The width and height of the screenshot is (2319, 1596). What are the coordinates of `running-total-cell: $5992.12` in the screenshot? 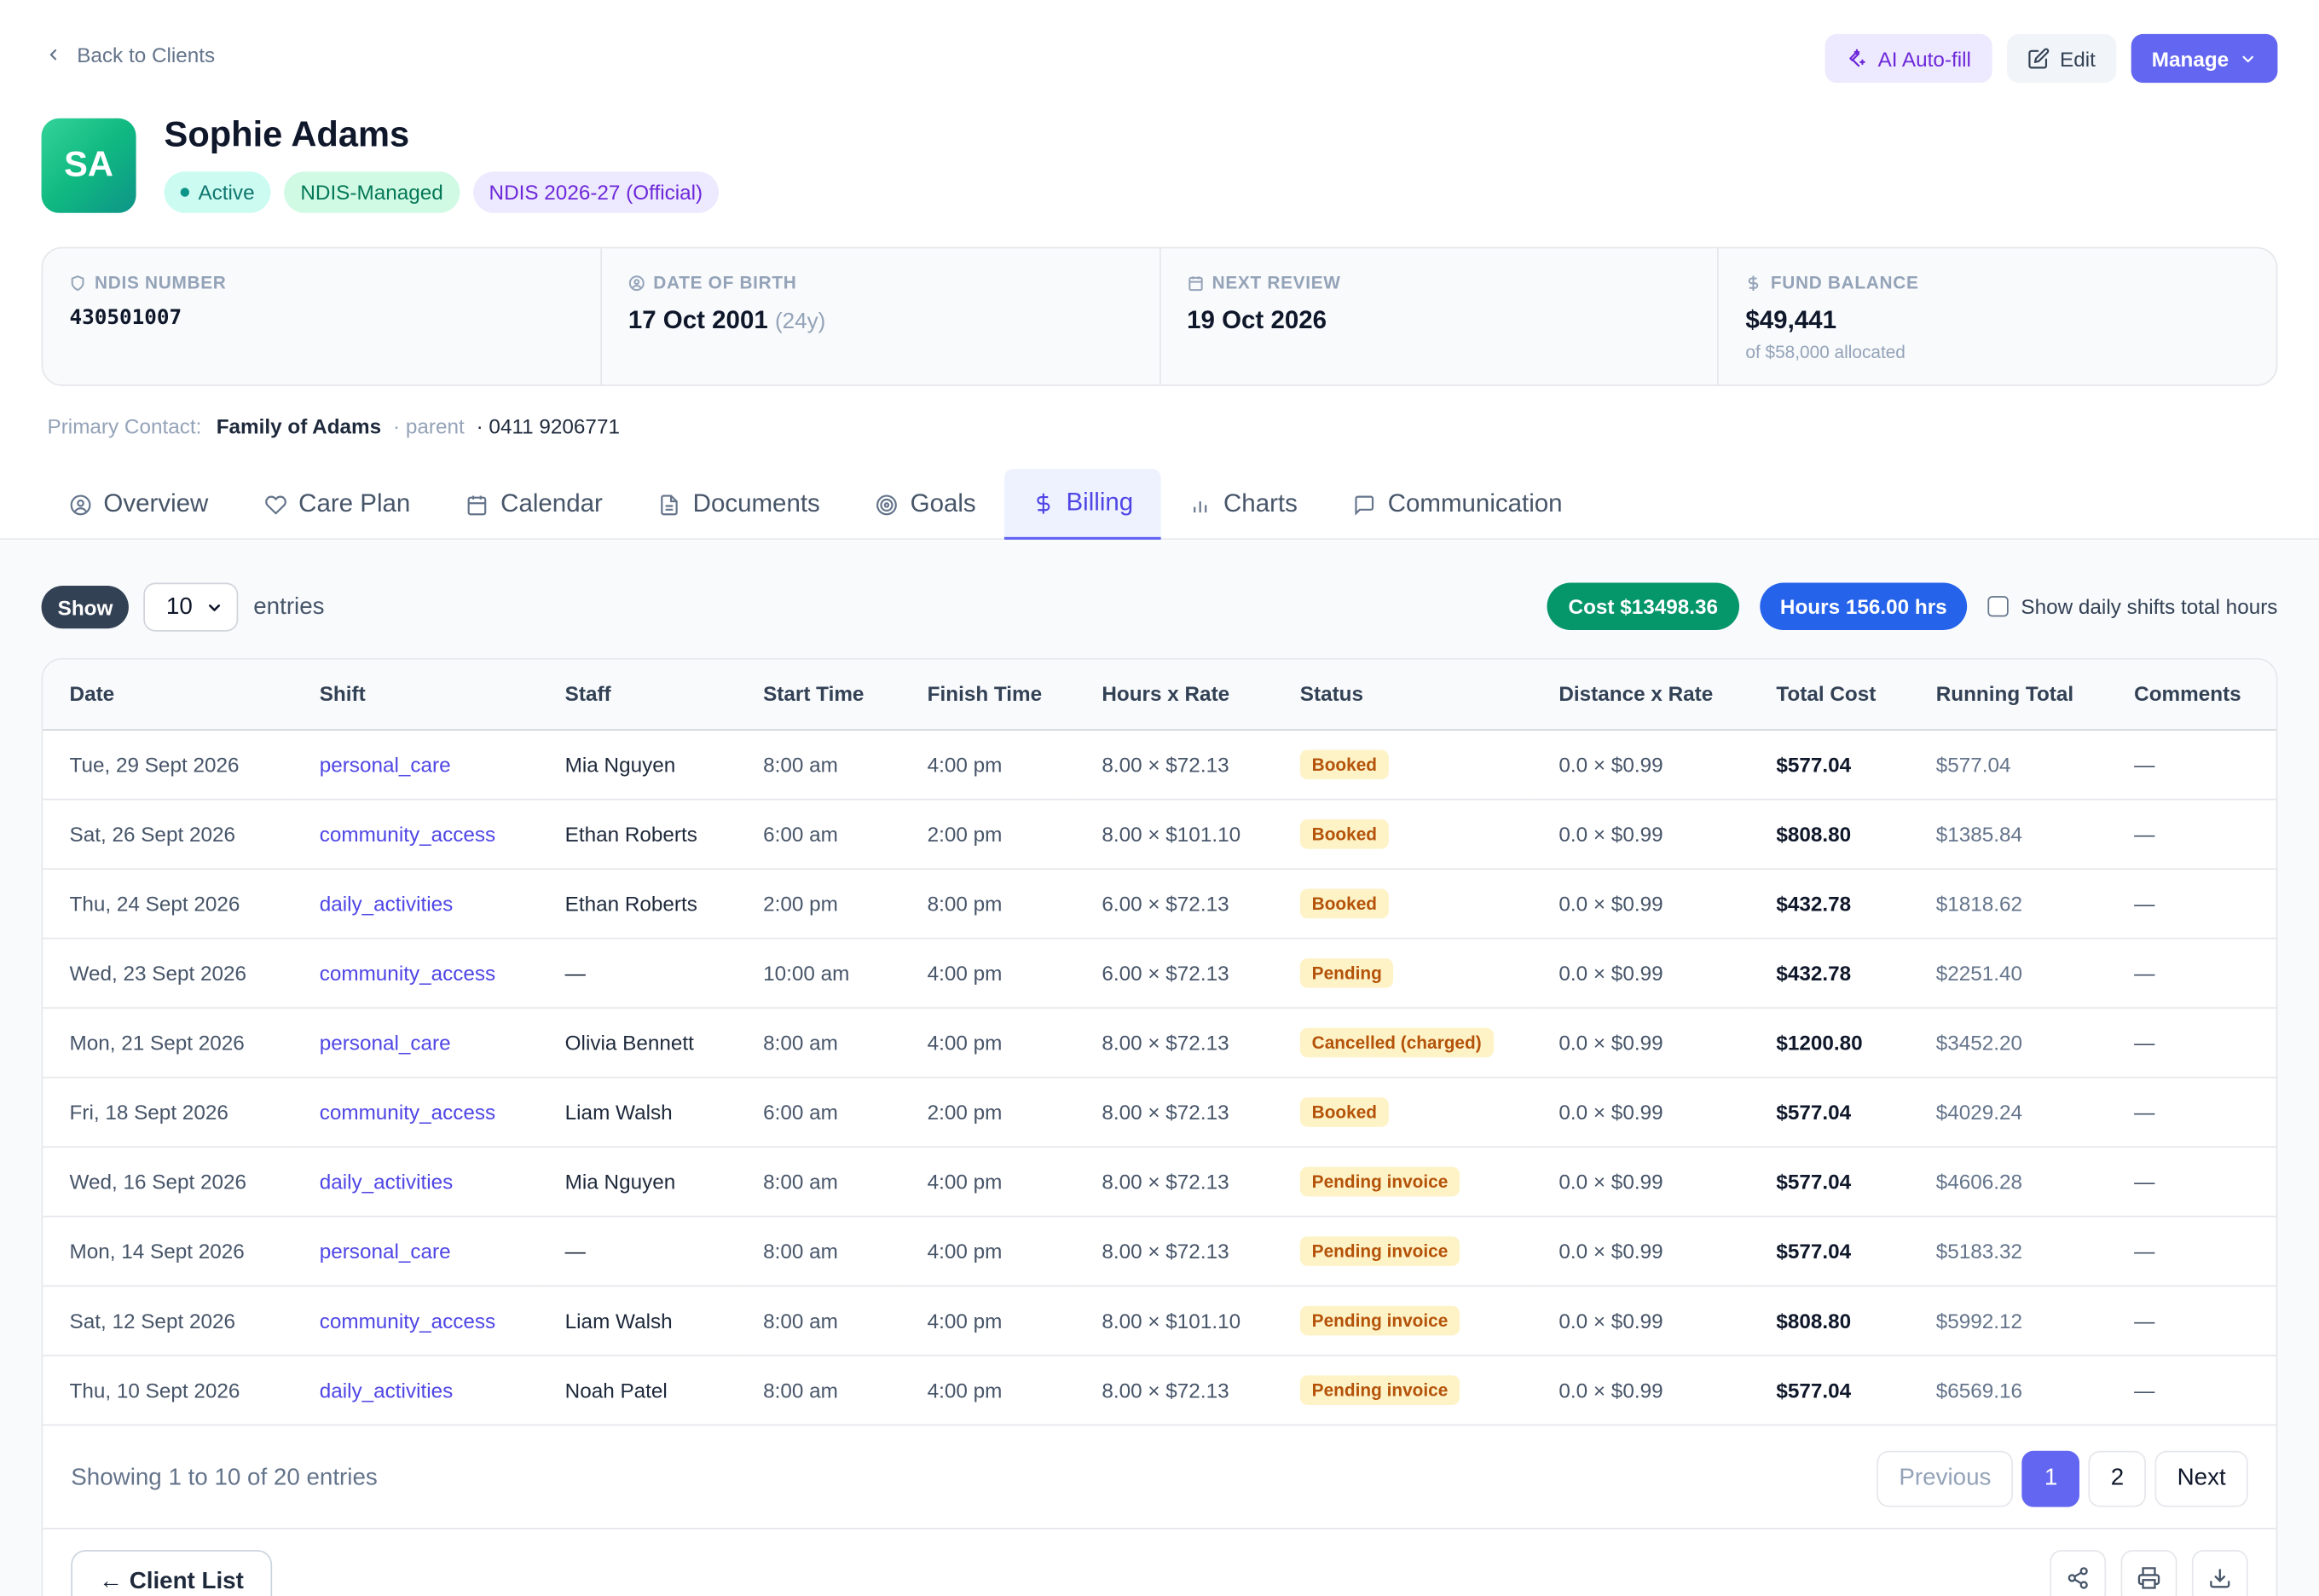 It's located at (2008, 1320).